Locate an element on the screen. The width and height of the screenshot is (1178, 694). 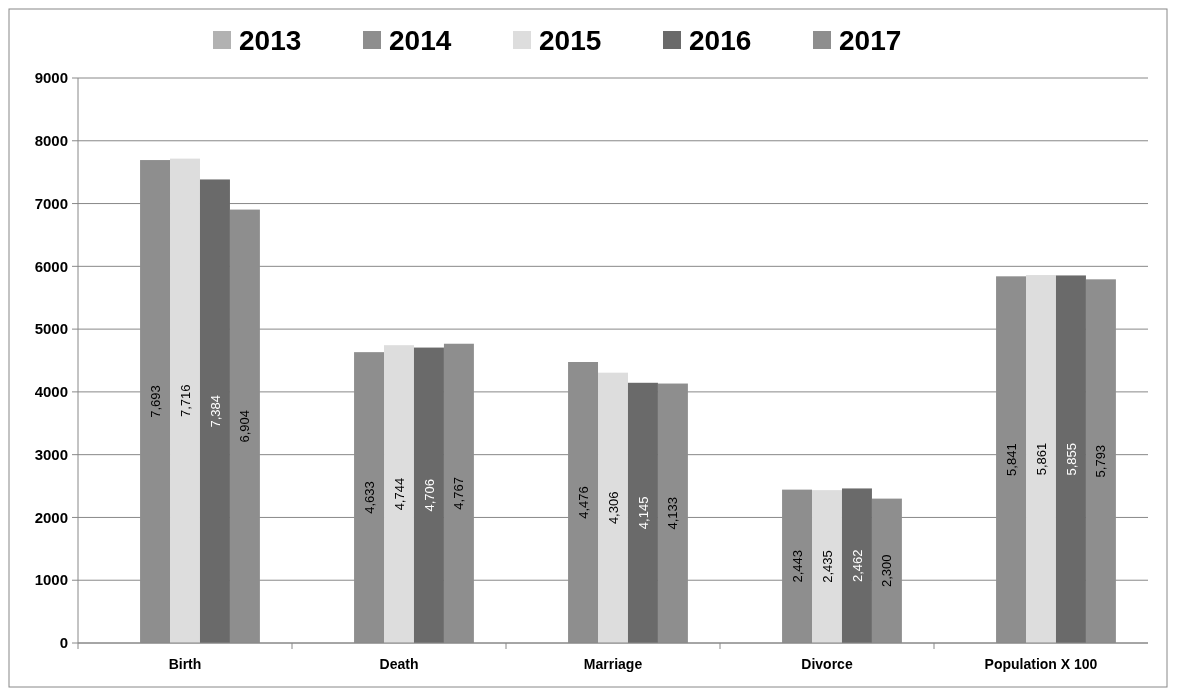
x-tick-label: Marriage is located at coordinates (613, 664).